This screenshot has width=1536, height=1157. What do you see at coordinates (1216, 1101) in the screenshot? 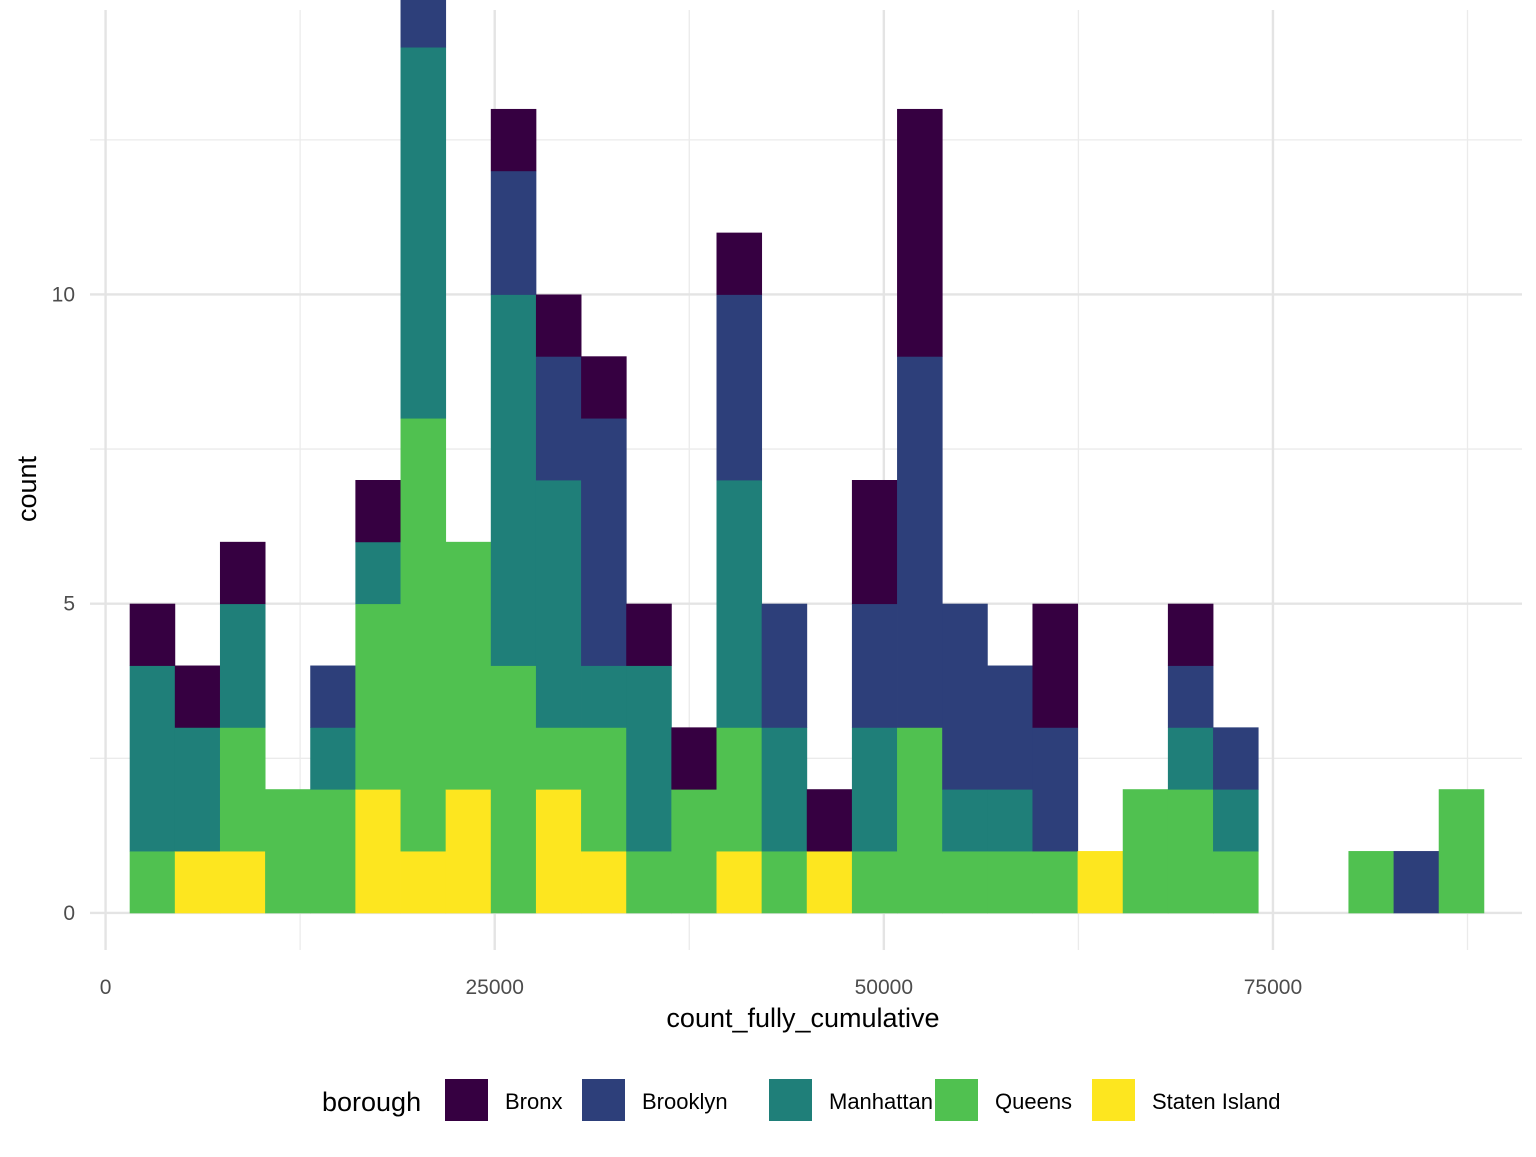
I see `legend-label-staten-island: Staten Island` at bounding box center [1216, 1101].